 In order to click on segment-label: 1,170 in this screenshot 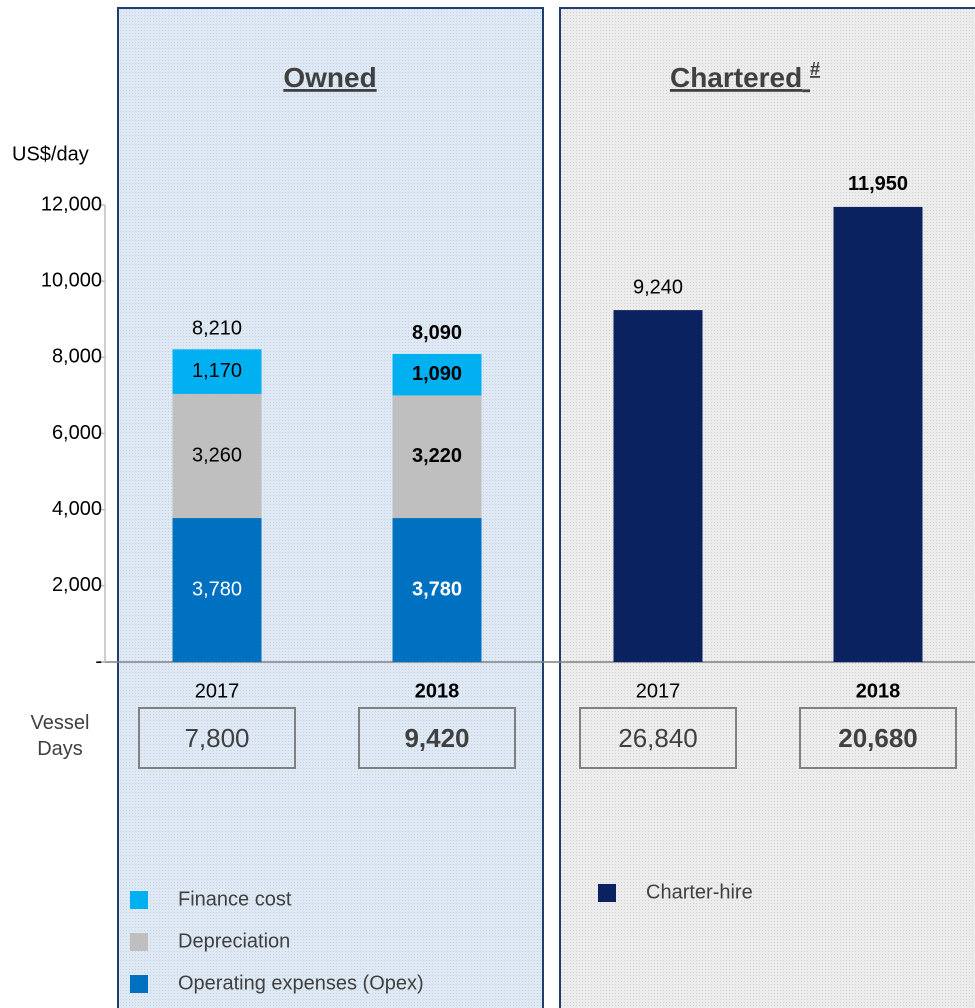, I will do `click(217, 371)`.